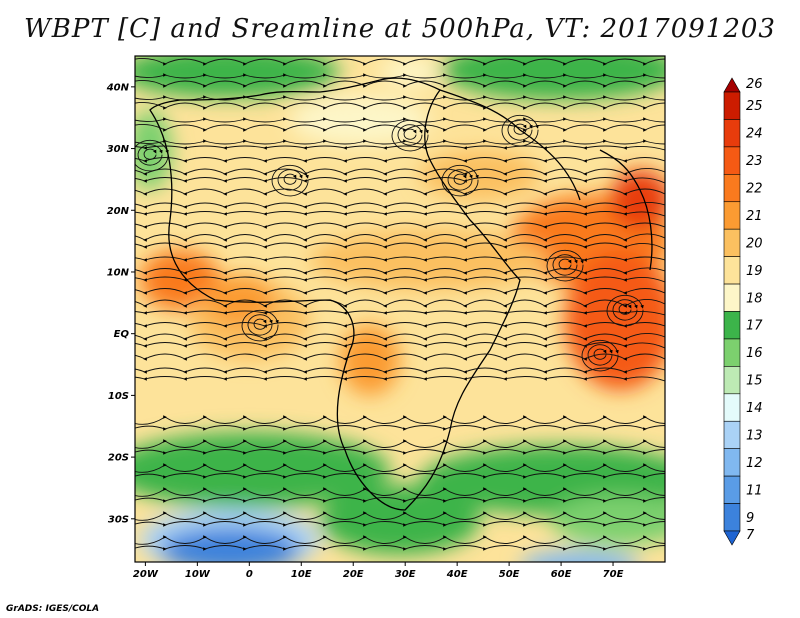  Describe the element at coordinates (754, 408) in the screenshot. I see `colorbar-label: 14` at that location.